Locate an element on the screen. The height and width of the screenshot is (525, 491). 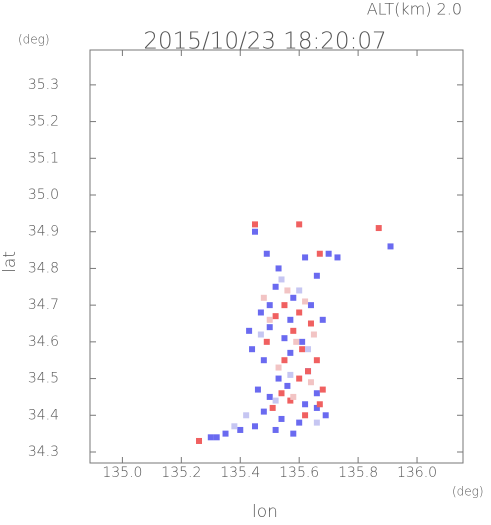
y-tick-label: 34.5 is located at coordinates (43, 379).